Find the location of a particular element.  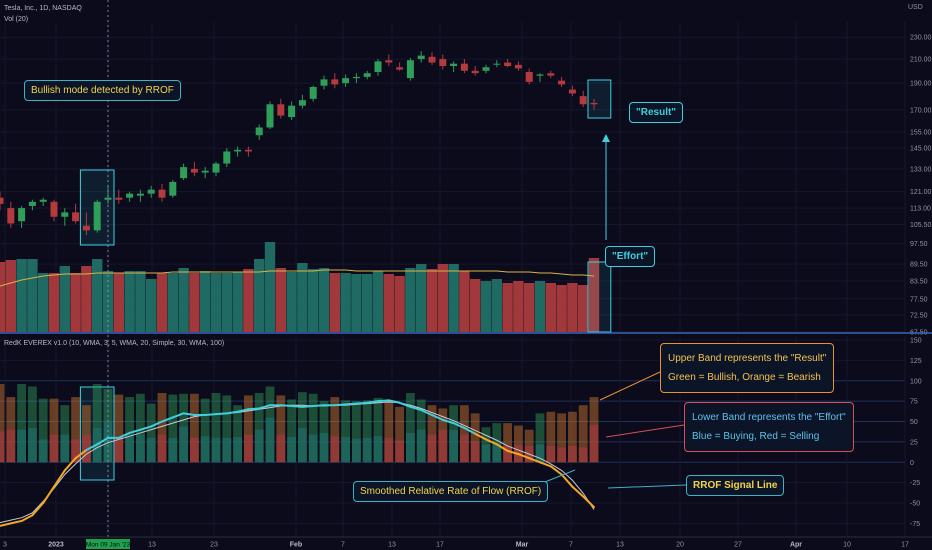

time-tick-label: 3 is located at coordinates (5, 545).